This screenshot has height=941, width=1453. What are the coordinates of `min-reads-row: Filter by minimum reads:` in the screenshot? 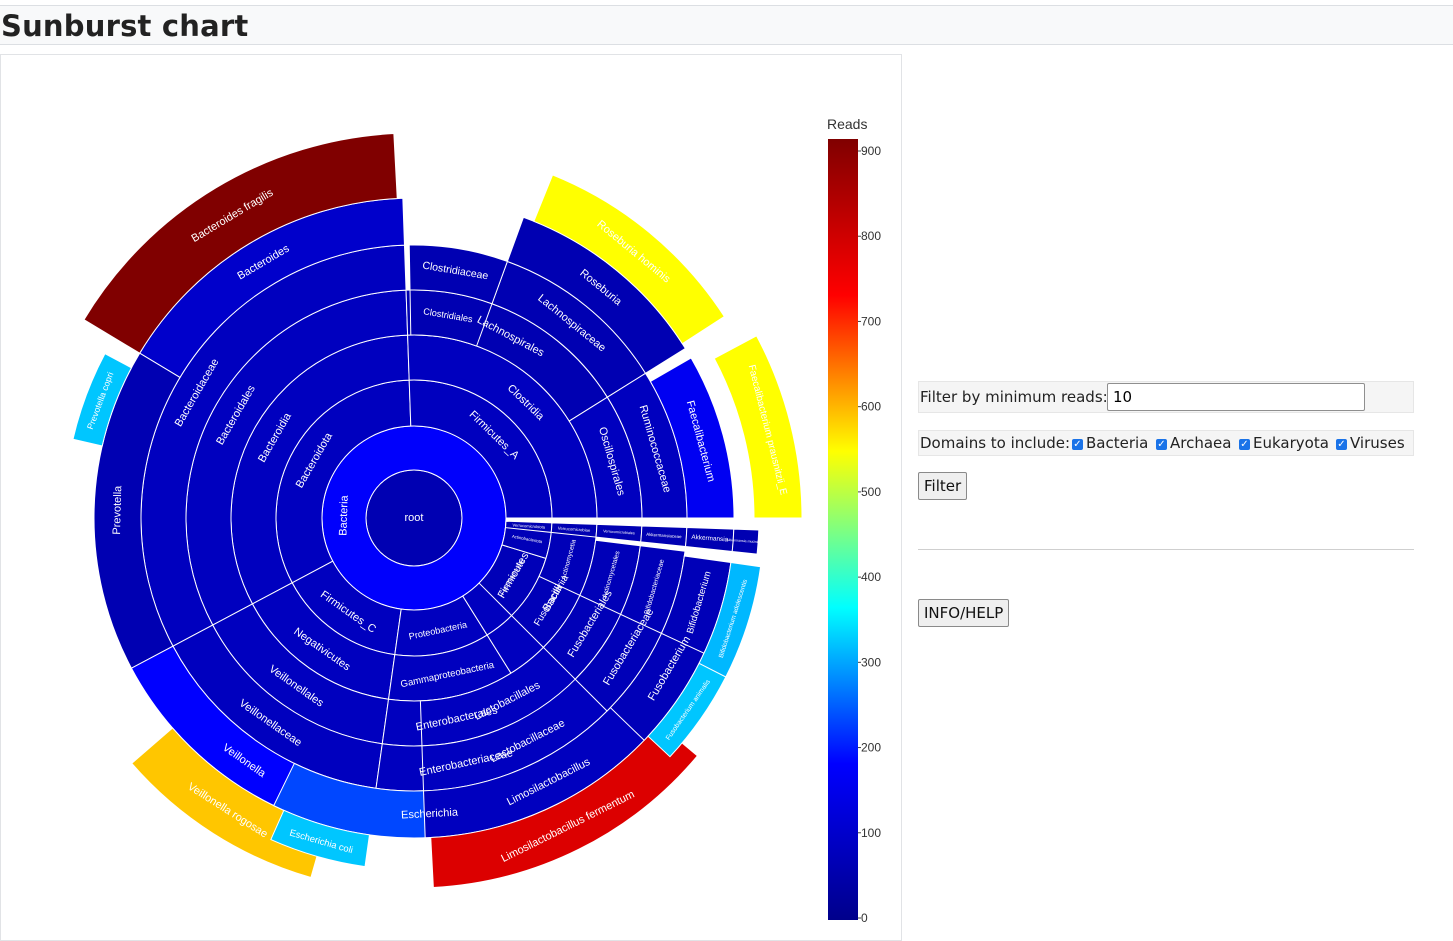 It's located at (1166, 397).